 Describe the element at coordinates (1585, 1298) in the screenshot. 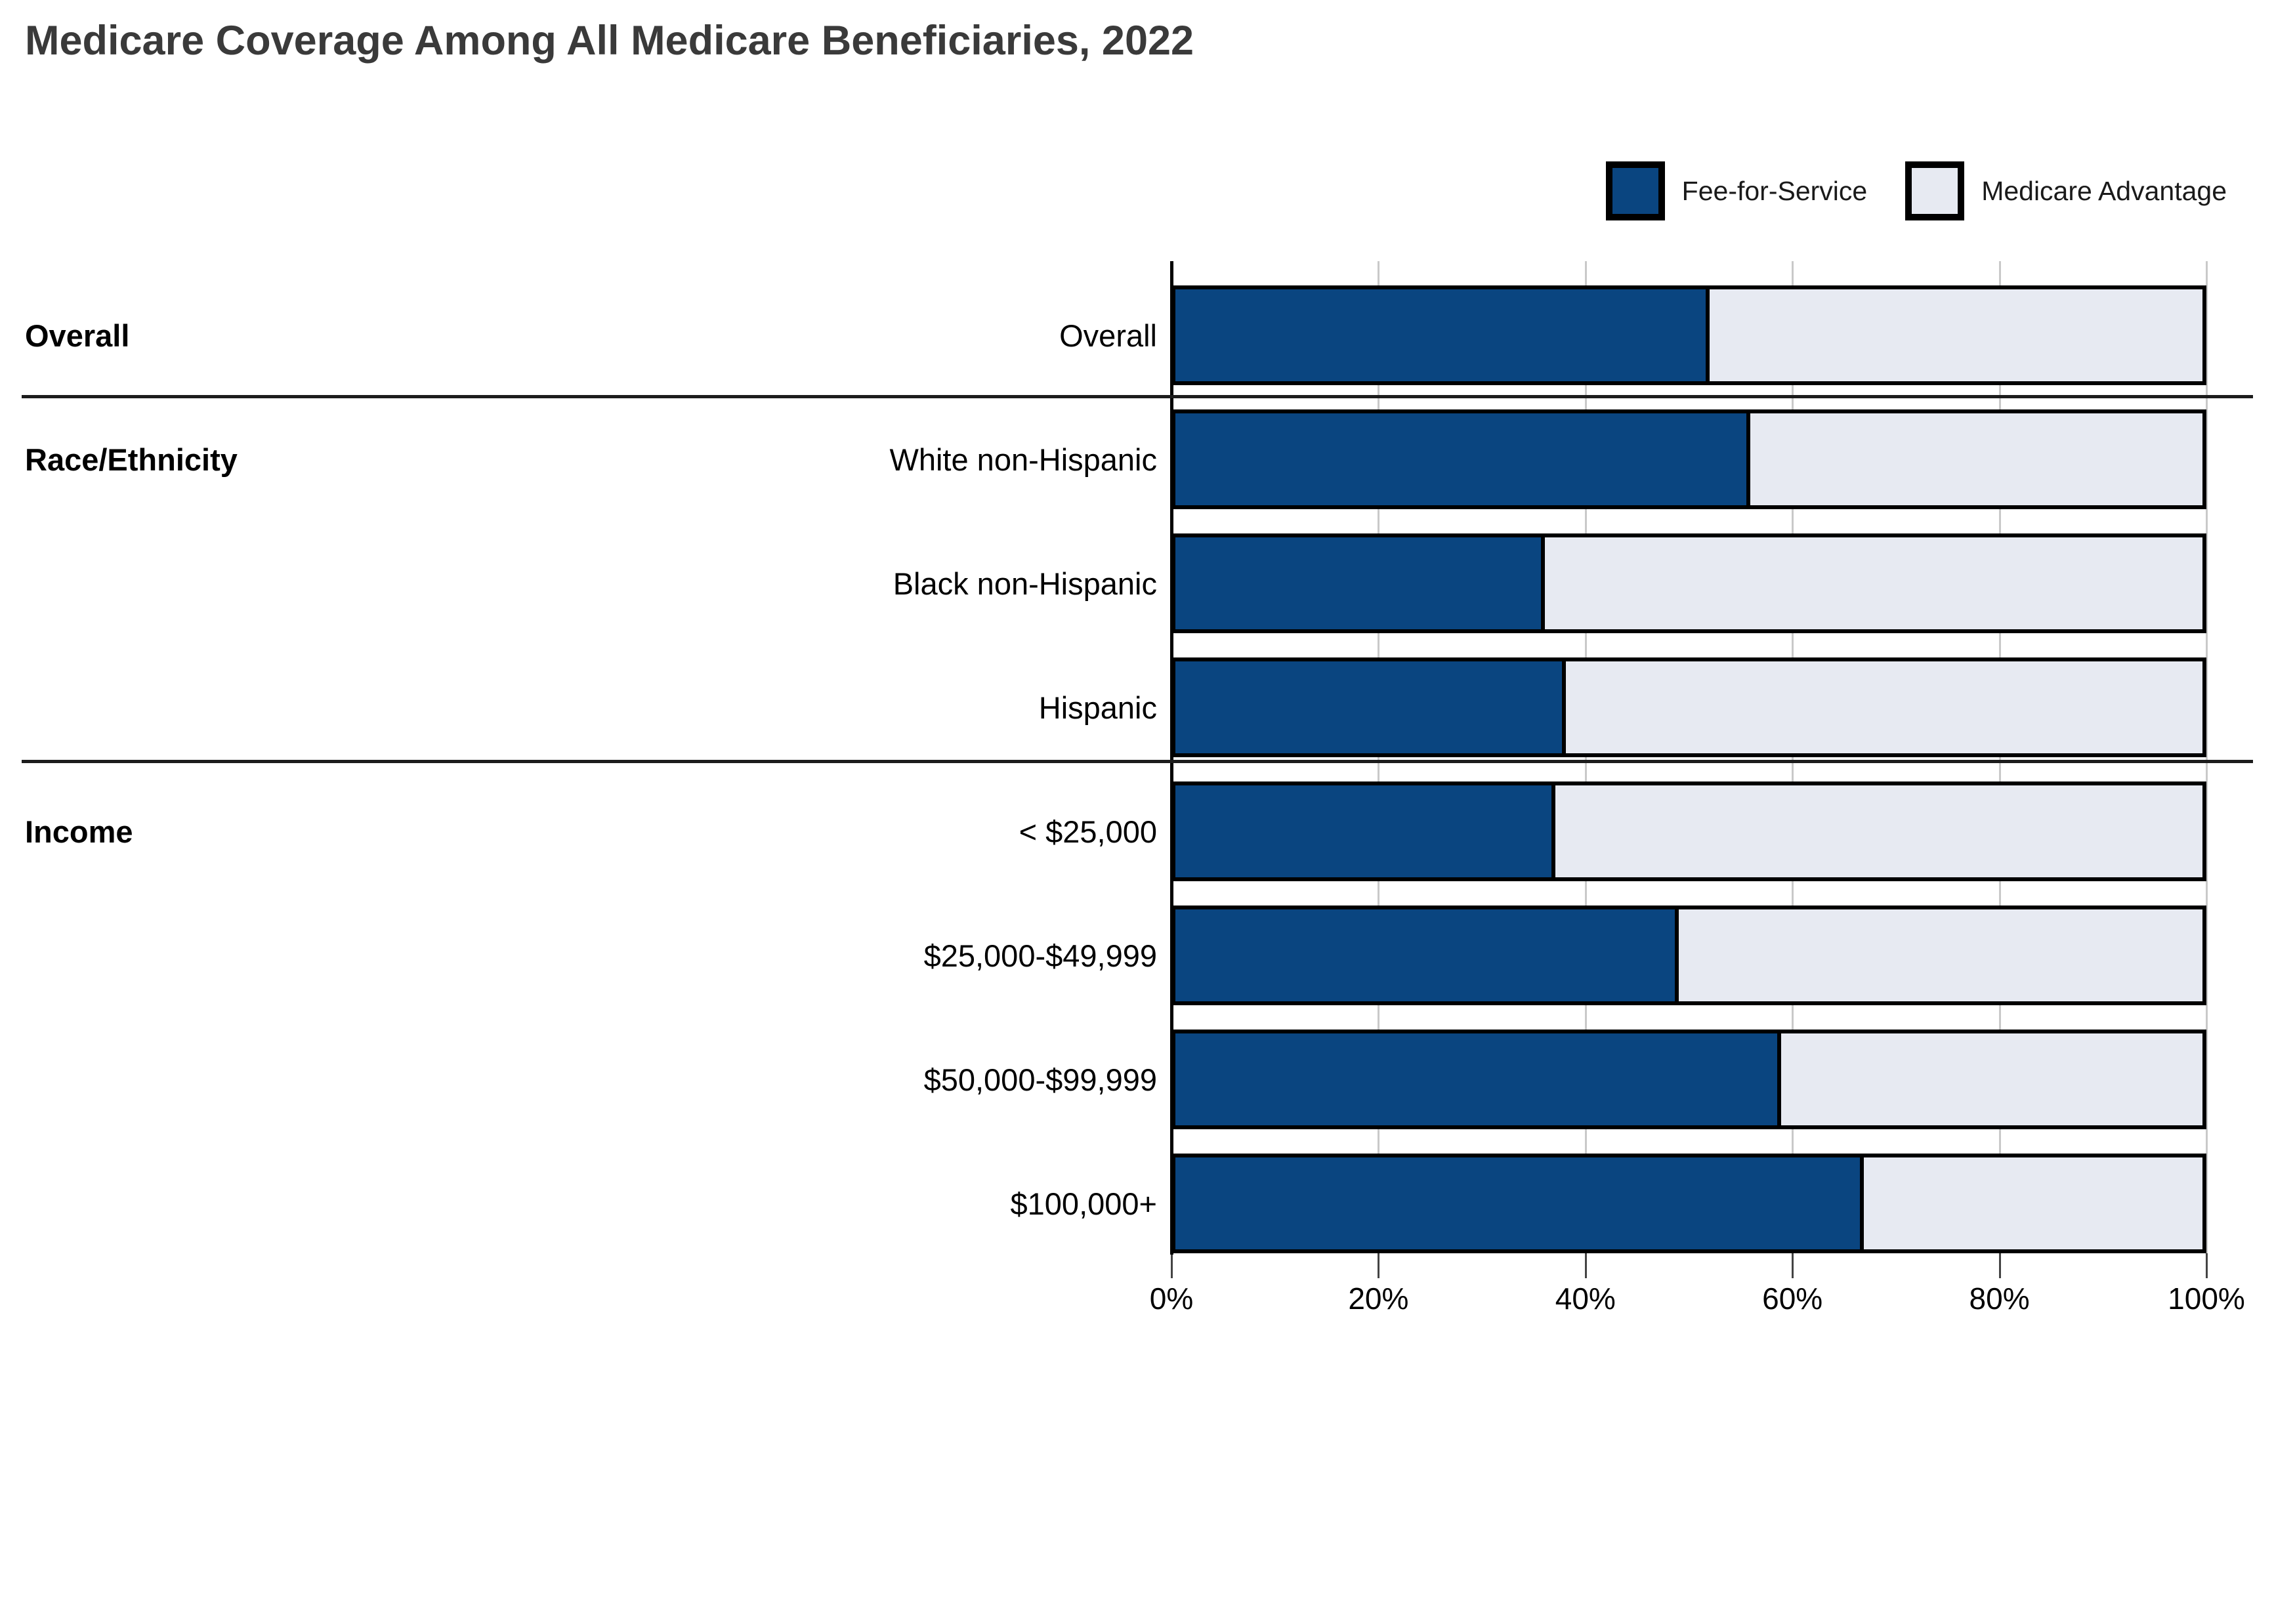

I see `axis-tick-label: 40%` at that location.